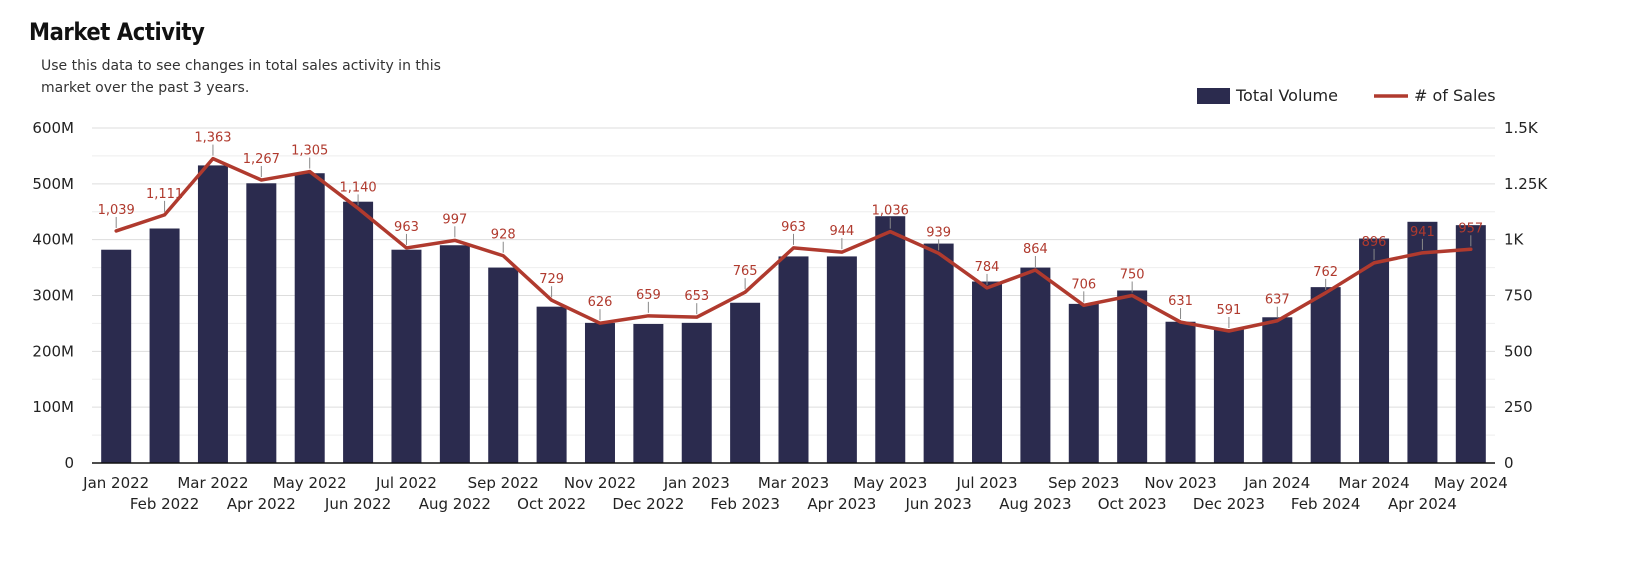 Image resolution: width=1626 pixels, height=564 pixels. Describe the element at coordinates (793, 227) in the screenshot. I see `data-label-num-sales: 963` at that location.